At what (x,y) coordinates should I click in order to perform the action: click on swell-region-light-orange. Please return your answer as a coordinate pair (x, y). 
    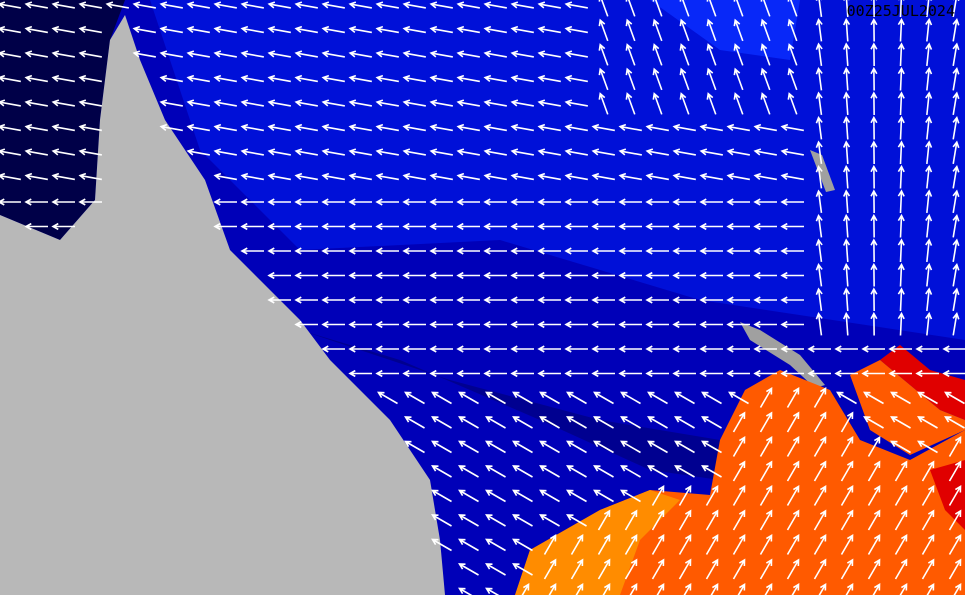
    Looking at the image, I should click on (597, 542).